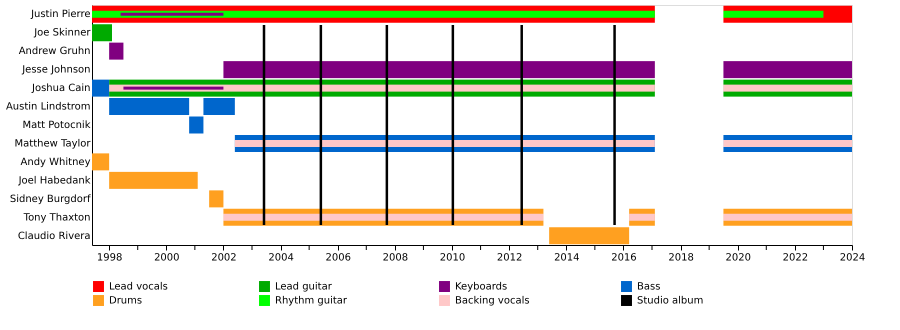  Describe the element at coordinates (567, 258) in the screenshot. I see `x-tick-label: 2014` at that location.